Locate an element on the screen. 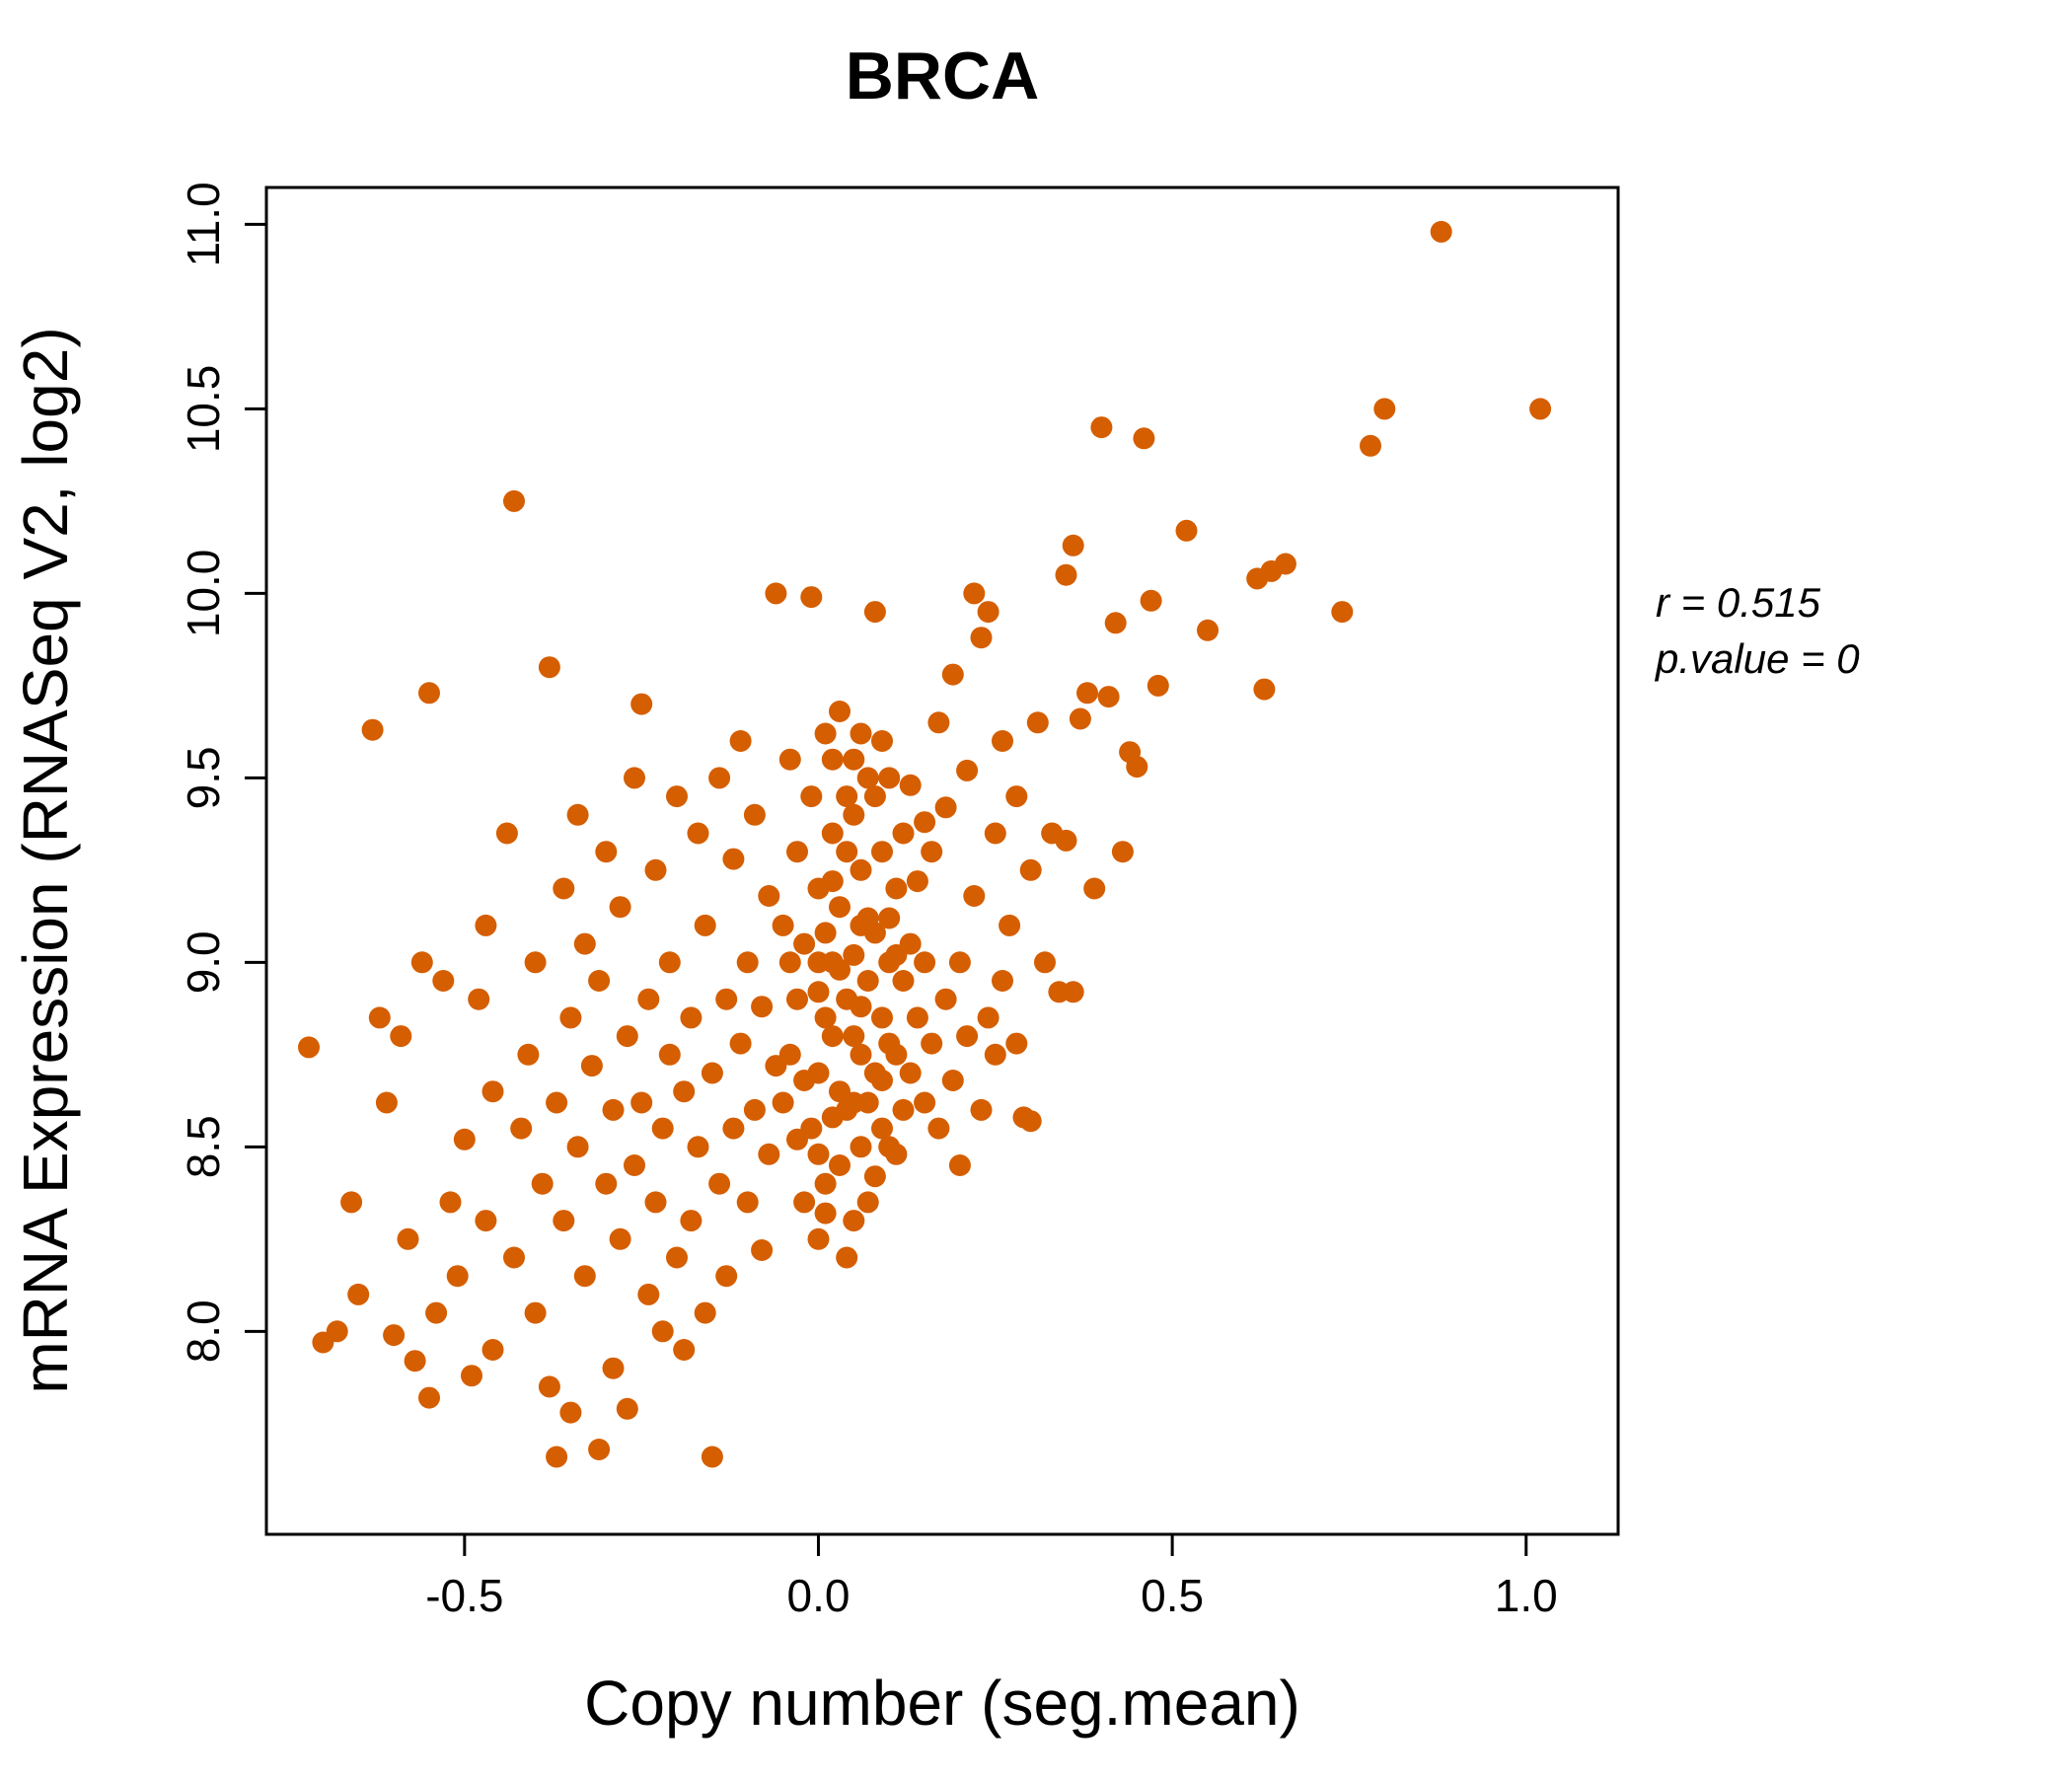  y-tick-label: 11.0 is located at coordinates (204, 224).